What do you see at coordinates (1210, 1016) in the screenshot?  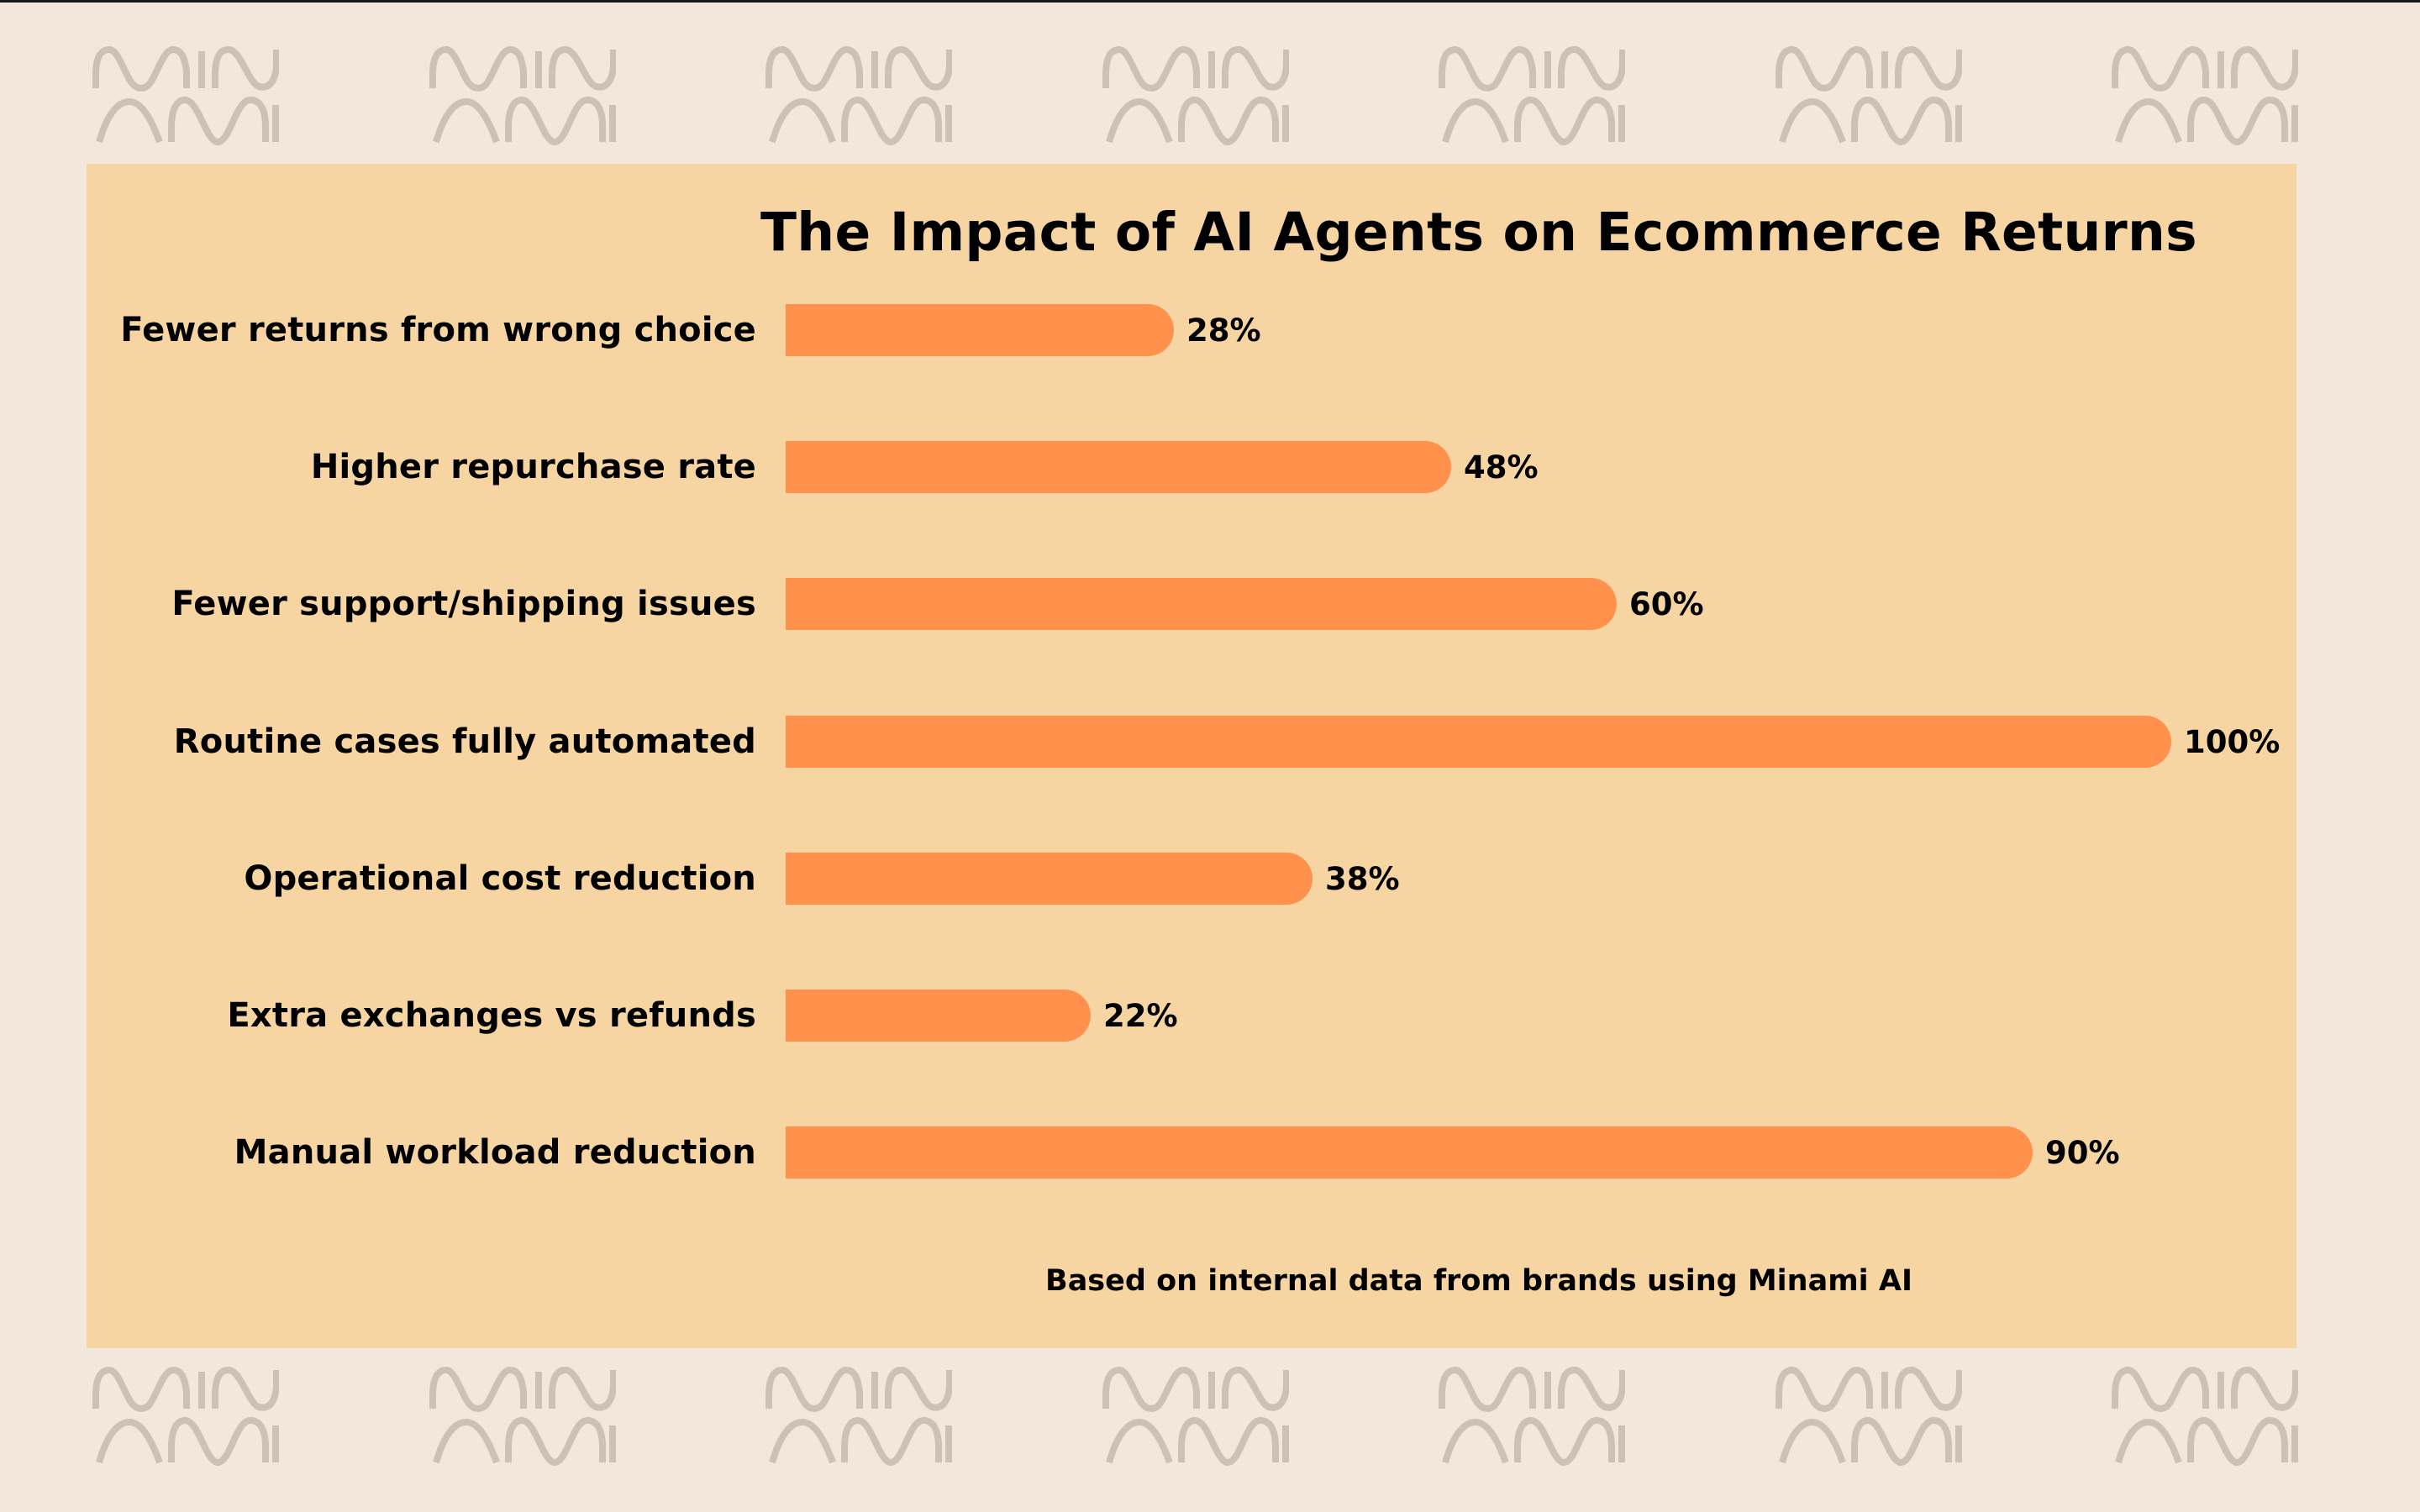 I see `bar-row: Extra exchanges vs refunds 22%` at bounding box center [1210, 1016].